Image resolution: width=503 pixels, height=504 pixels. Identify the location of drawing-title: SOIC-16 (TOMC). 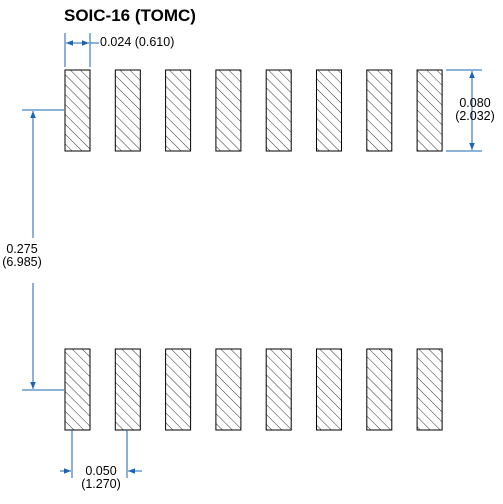
(130, 15).